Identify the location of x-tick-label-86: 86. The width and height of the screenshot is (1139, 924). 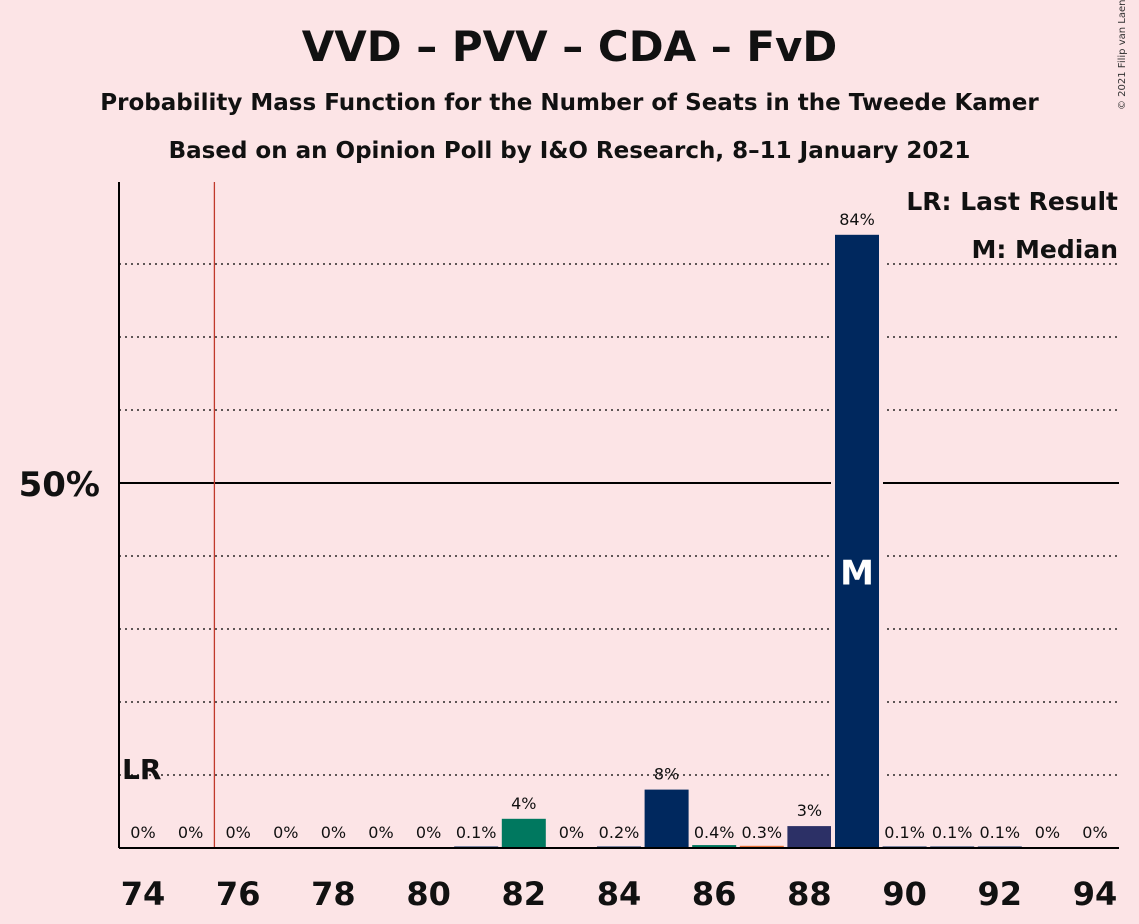
(714, 894).